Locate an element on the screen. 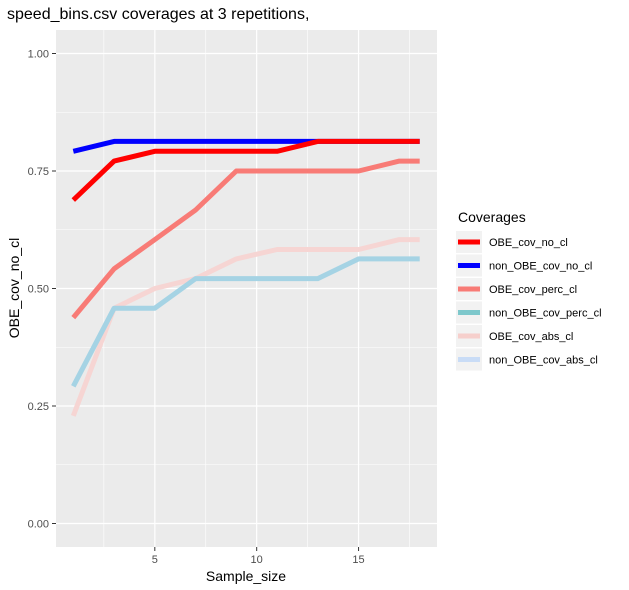 The width and height of the screenshot is (629, 590). y-axis: 0.00 0.25 0.50 0.75 1.00 is located at coordinates (42, 290).